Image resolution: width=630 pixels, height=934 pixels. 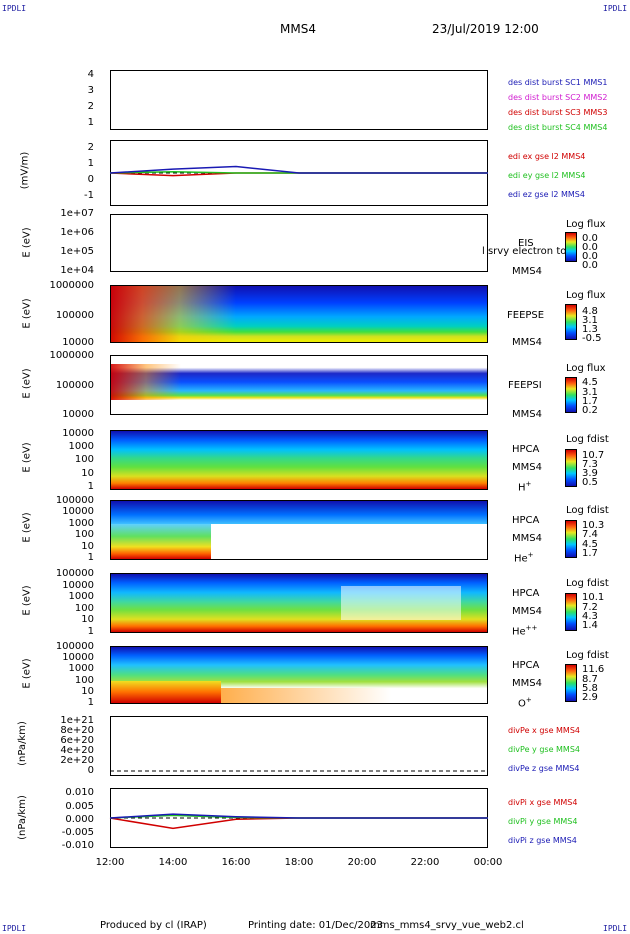 I want to click on series-divpi-z-gse-mms4, so click(x=298, y=816).